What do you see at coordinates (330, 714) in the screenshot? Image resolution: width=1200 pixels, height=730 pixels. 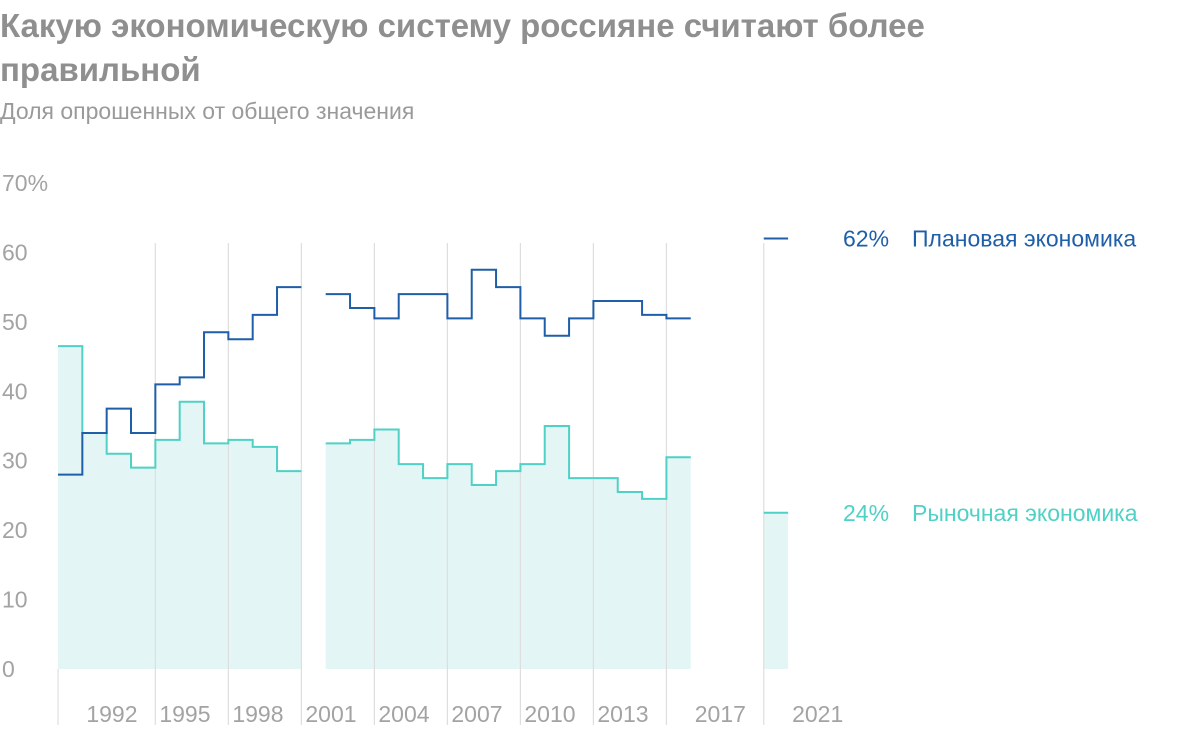 I see `x-tick-label-2001: 2001` at bounding box center [330, 714].